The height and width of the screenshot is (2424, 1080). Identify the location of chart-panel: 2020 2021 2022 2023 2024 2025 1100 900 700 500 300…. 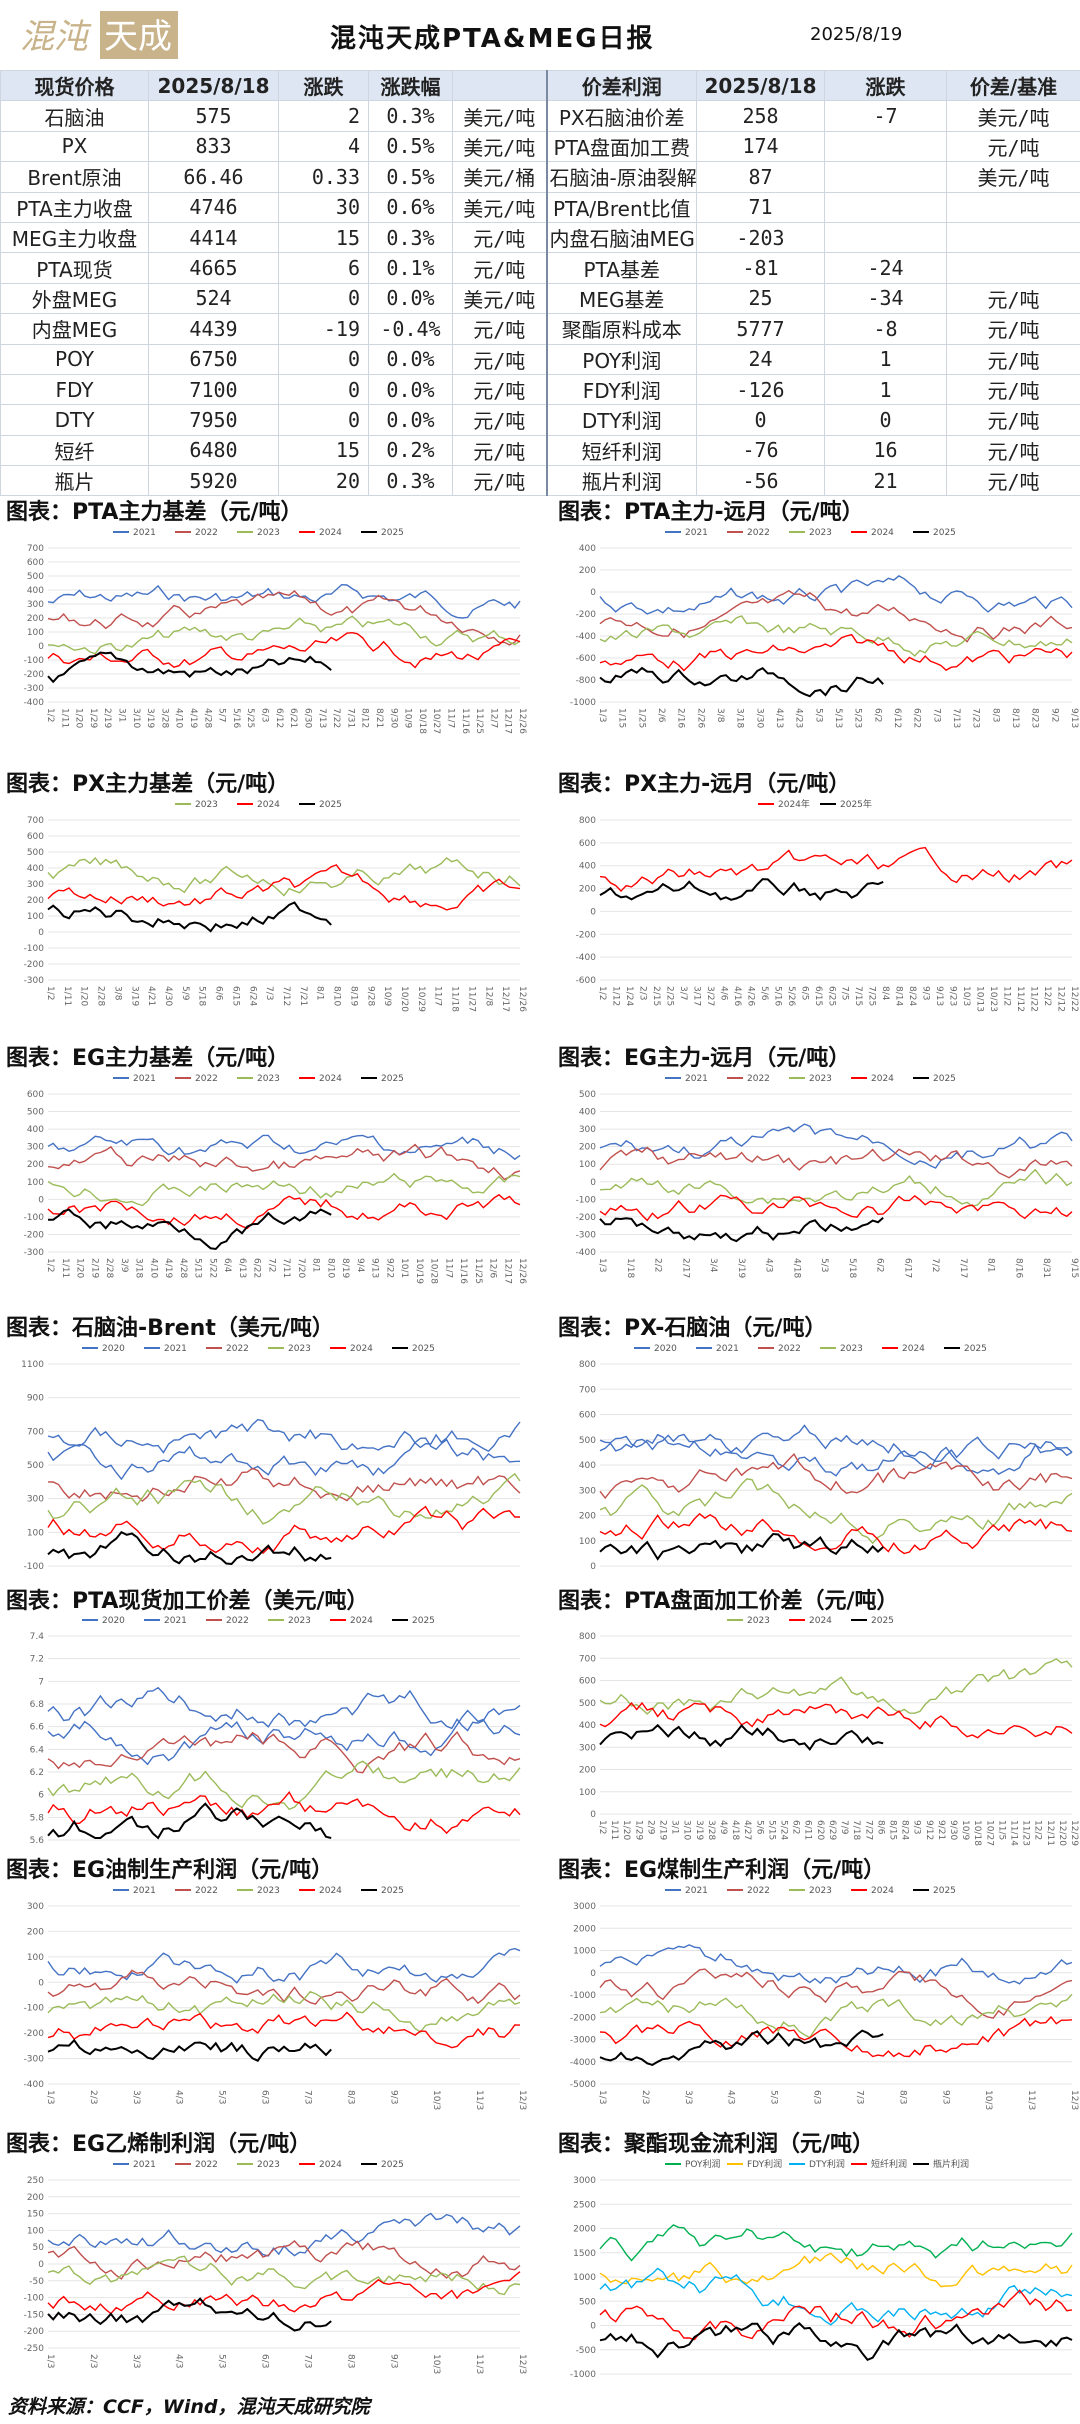
(268, 1459).